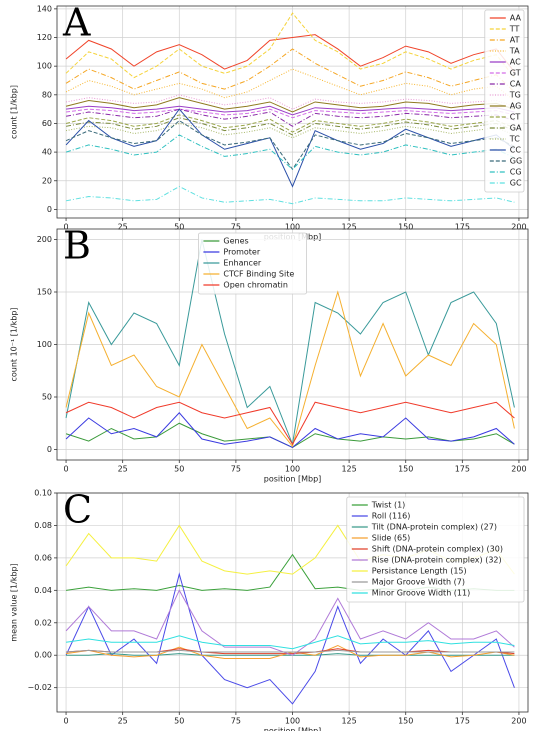 This screenshot has height=731, width=550. I want to click on legend-label: TG, so click(515, 95).